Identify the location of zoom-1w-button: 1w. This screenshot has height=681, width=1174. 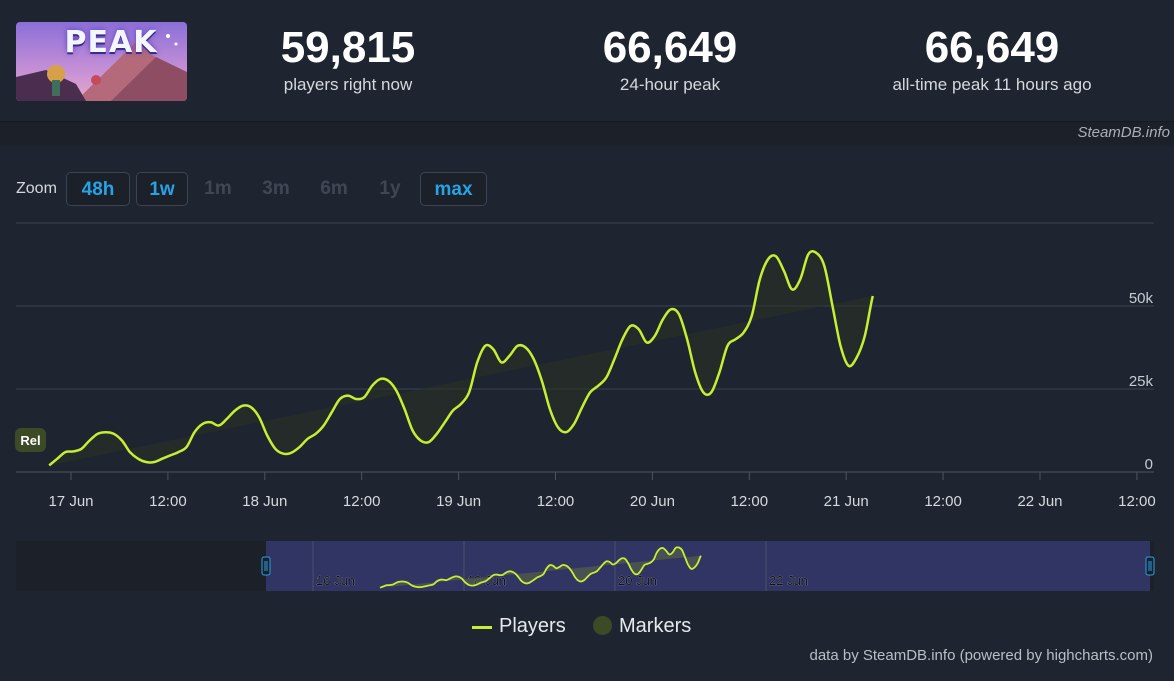
(162, 189).